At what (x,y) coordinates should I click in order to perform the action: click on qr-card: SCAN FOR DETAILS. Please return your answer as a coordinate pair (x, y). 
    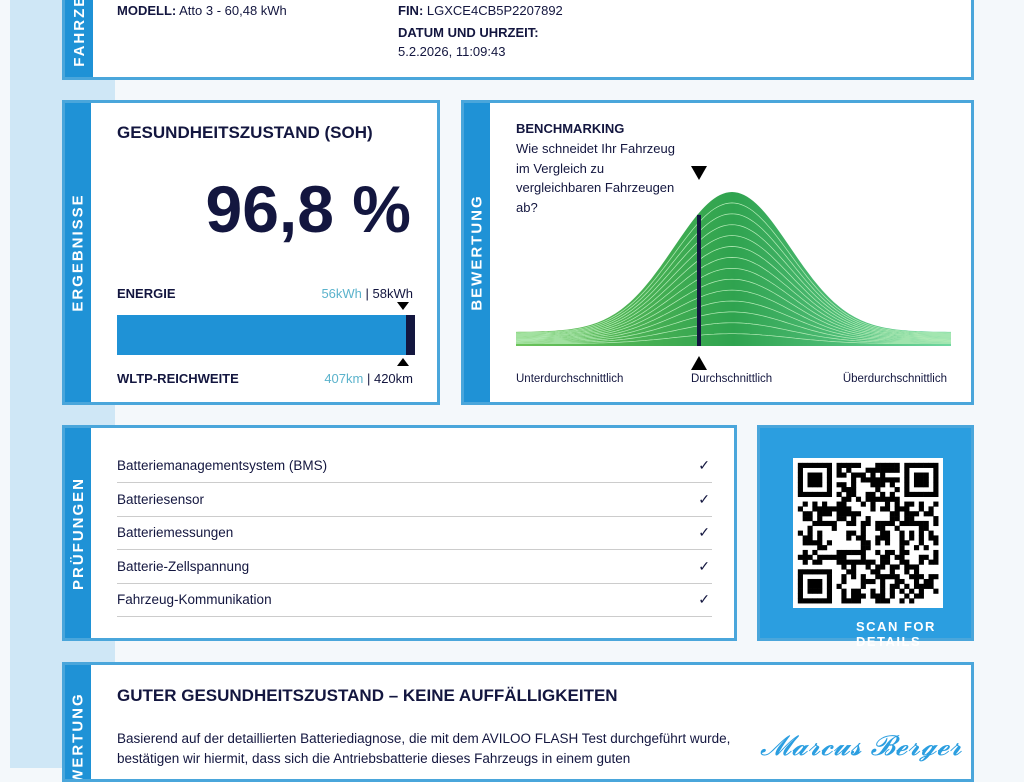
    Looking at the image, I should click on (865, 537).